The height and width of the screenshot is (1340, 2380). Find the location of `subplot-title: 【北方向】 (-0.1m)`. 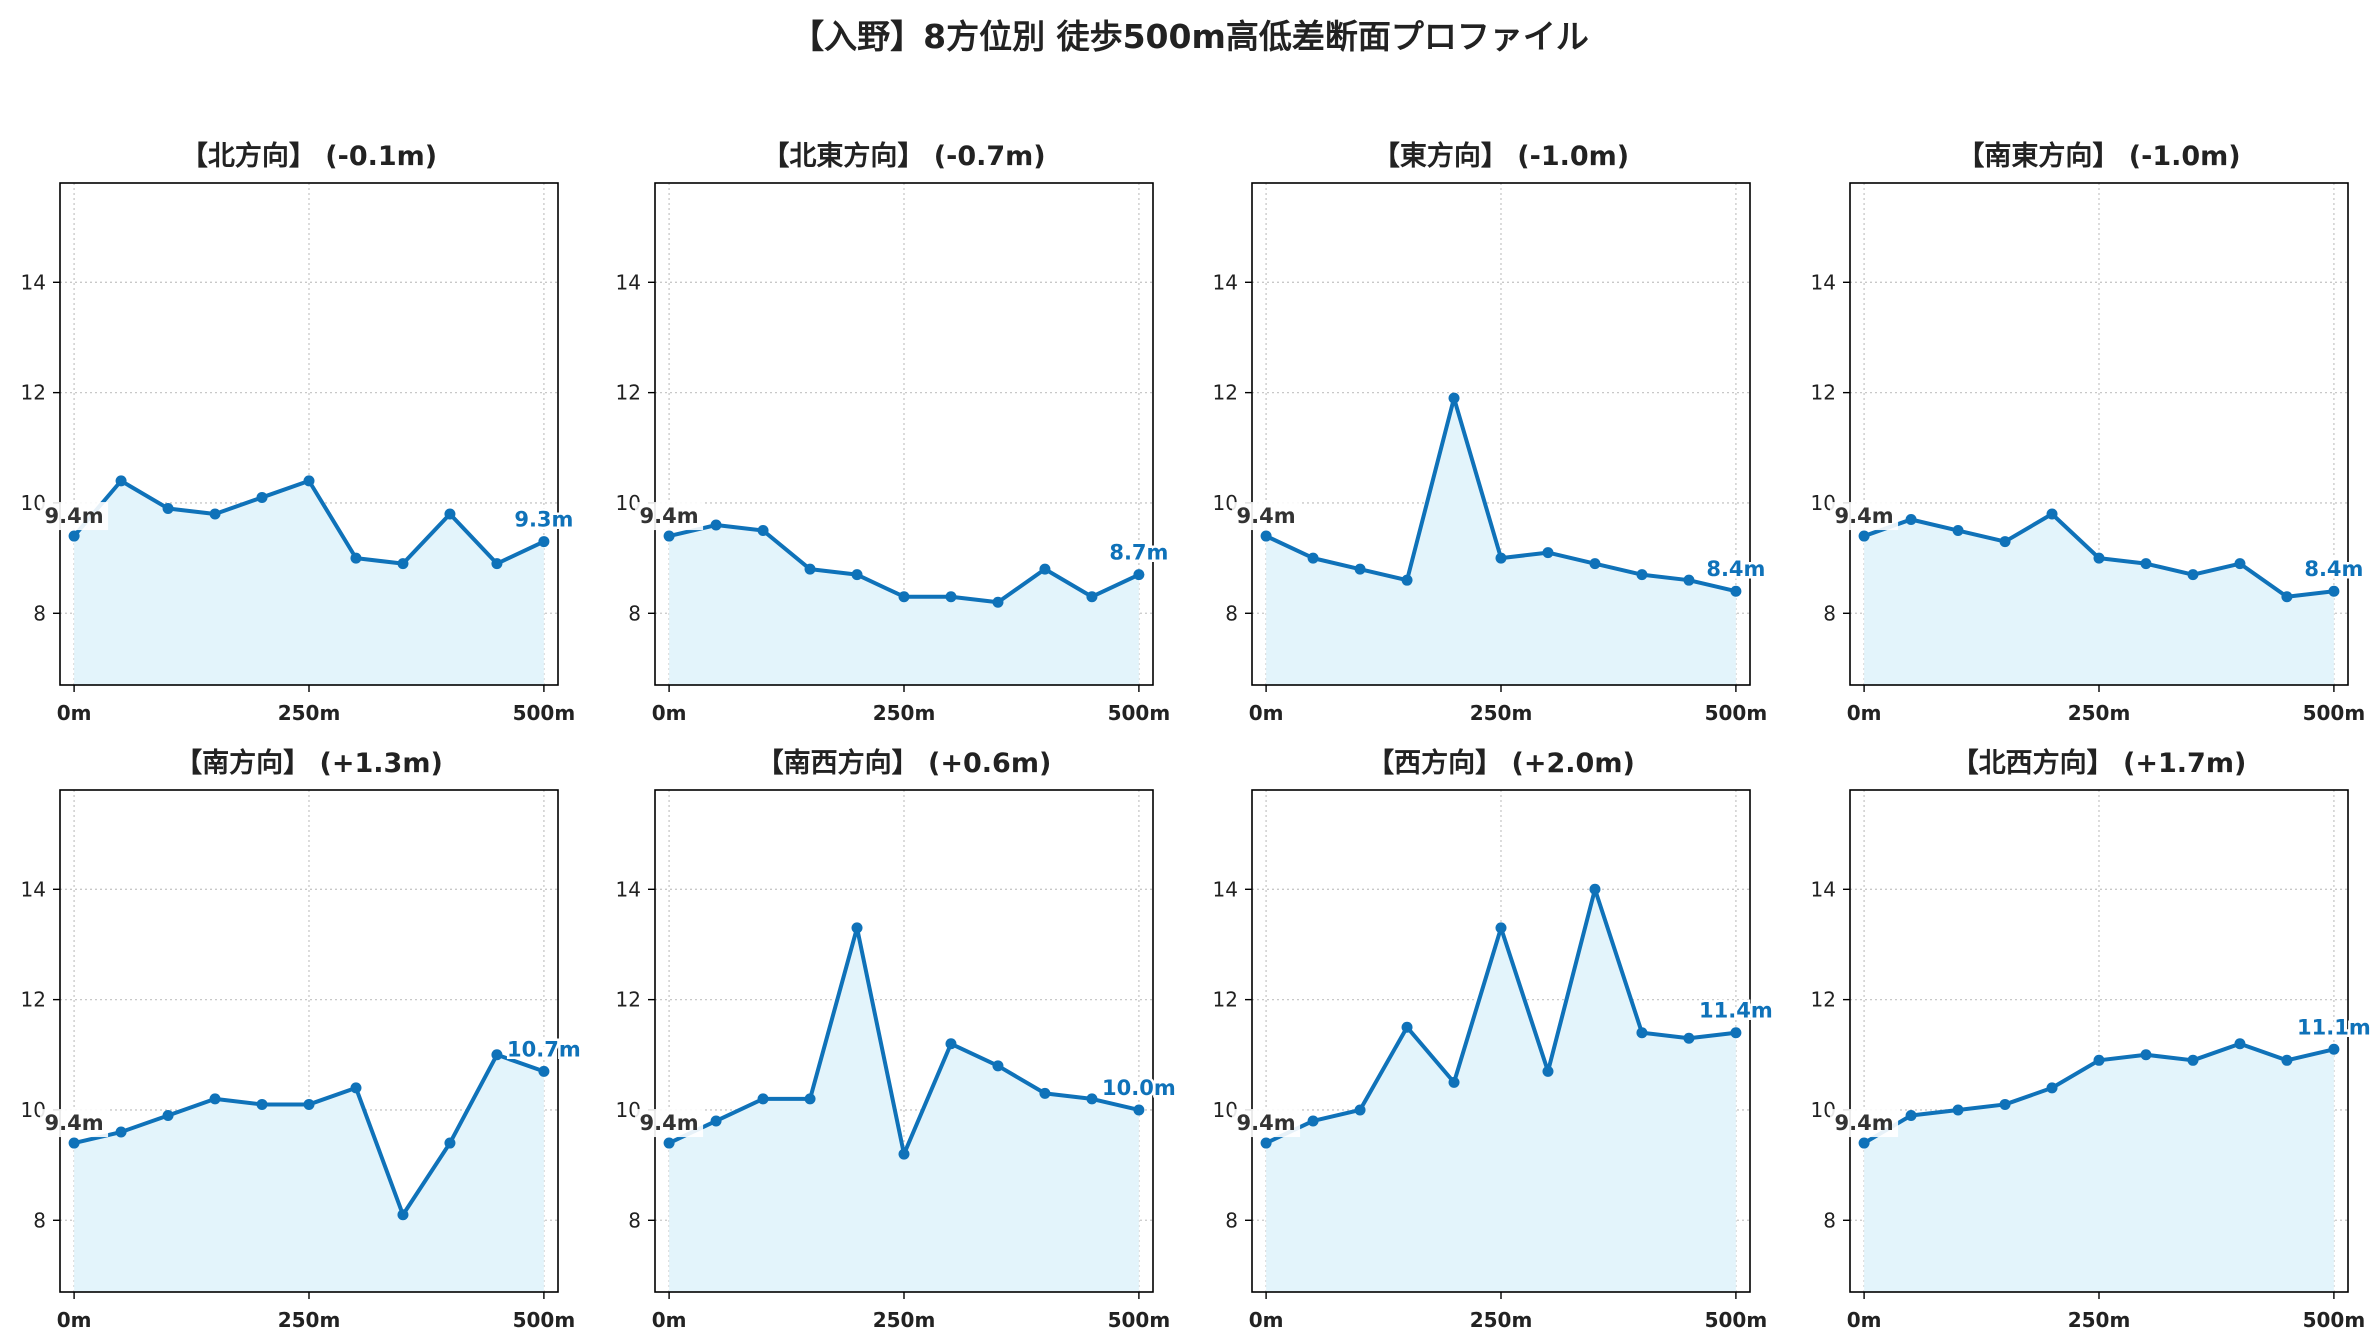

subplot-title: 【北方向】 (-0.1m) is located at coordinates (309, 156).